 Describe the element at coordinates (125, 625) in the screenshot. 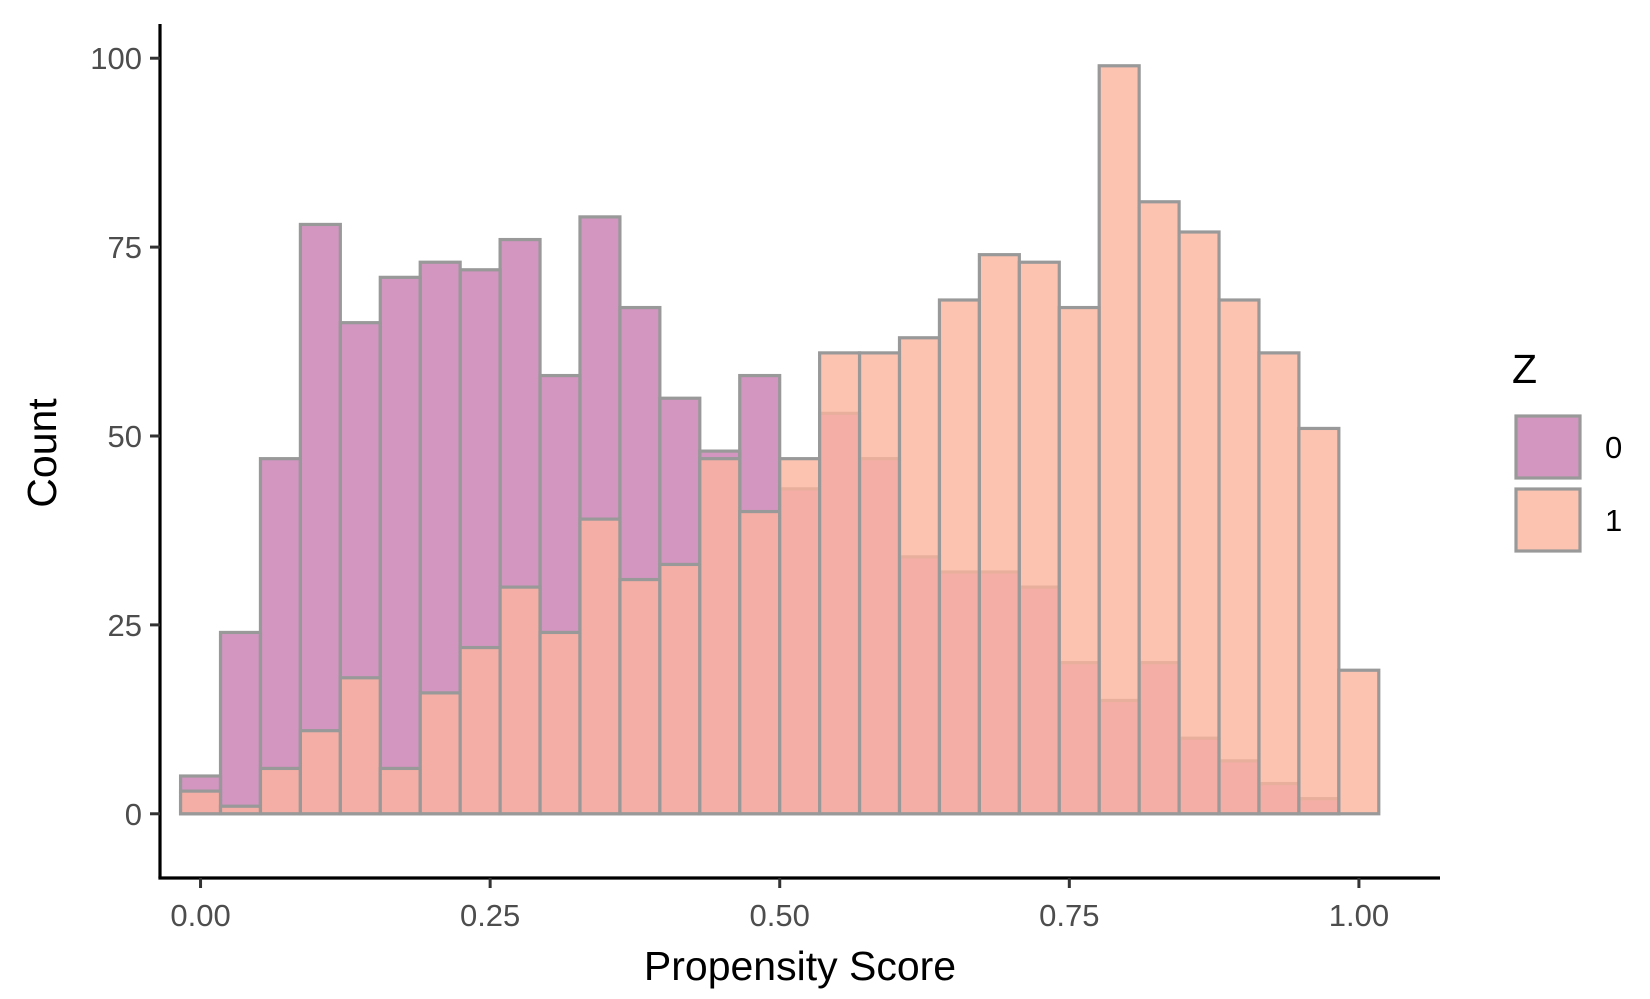

I see `y-tick-label-25: 25` at that location.